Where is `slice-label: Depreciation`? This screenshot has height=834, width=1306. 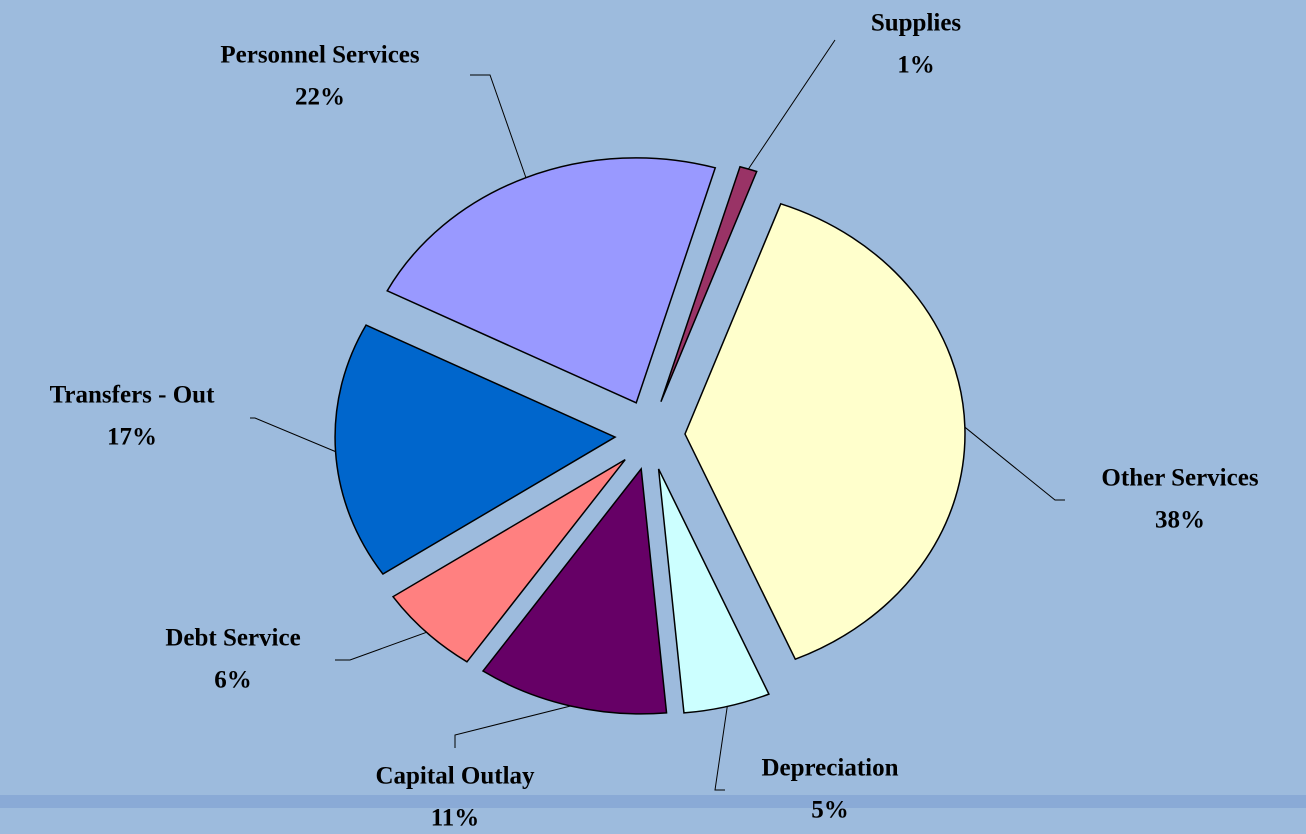
slice-label: Depreciation is located at coordinates (829, 768).